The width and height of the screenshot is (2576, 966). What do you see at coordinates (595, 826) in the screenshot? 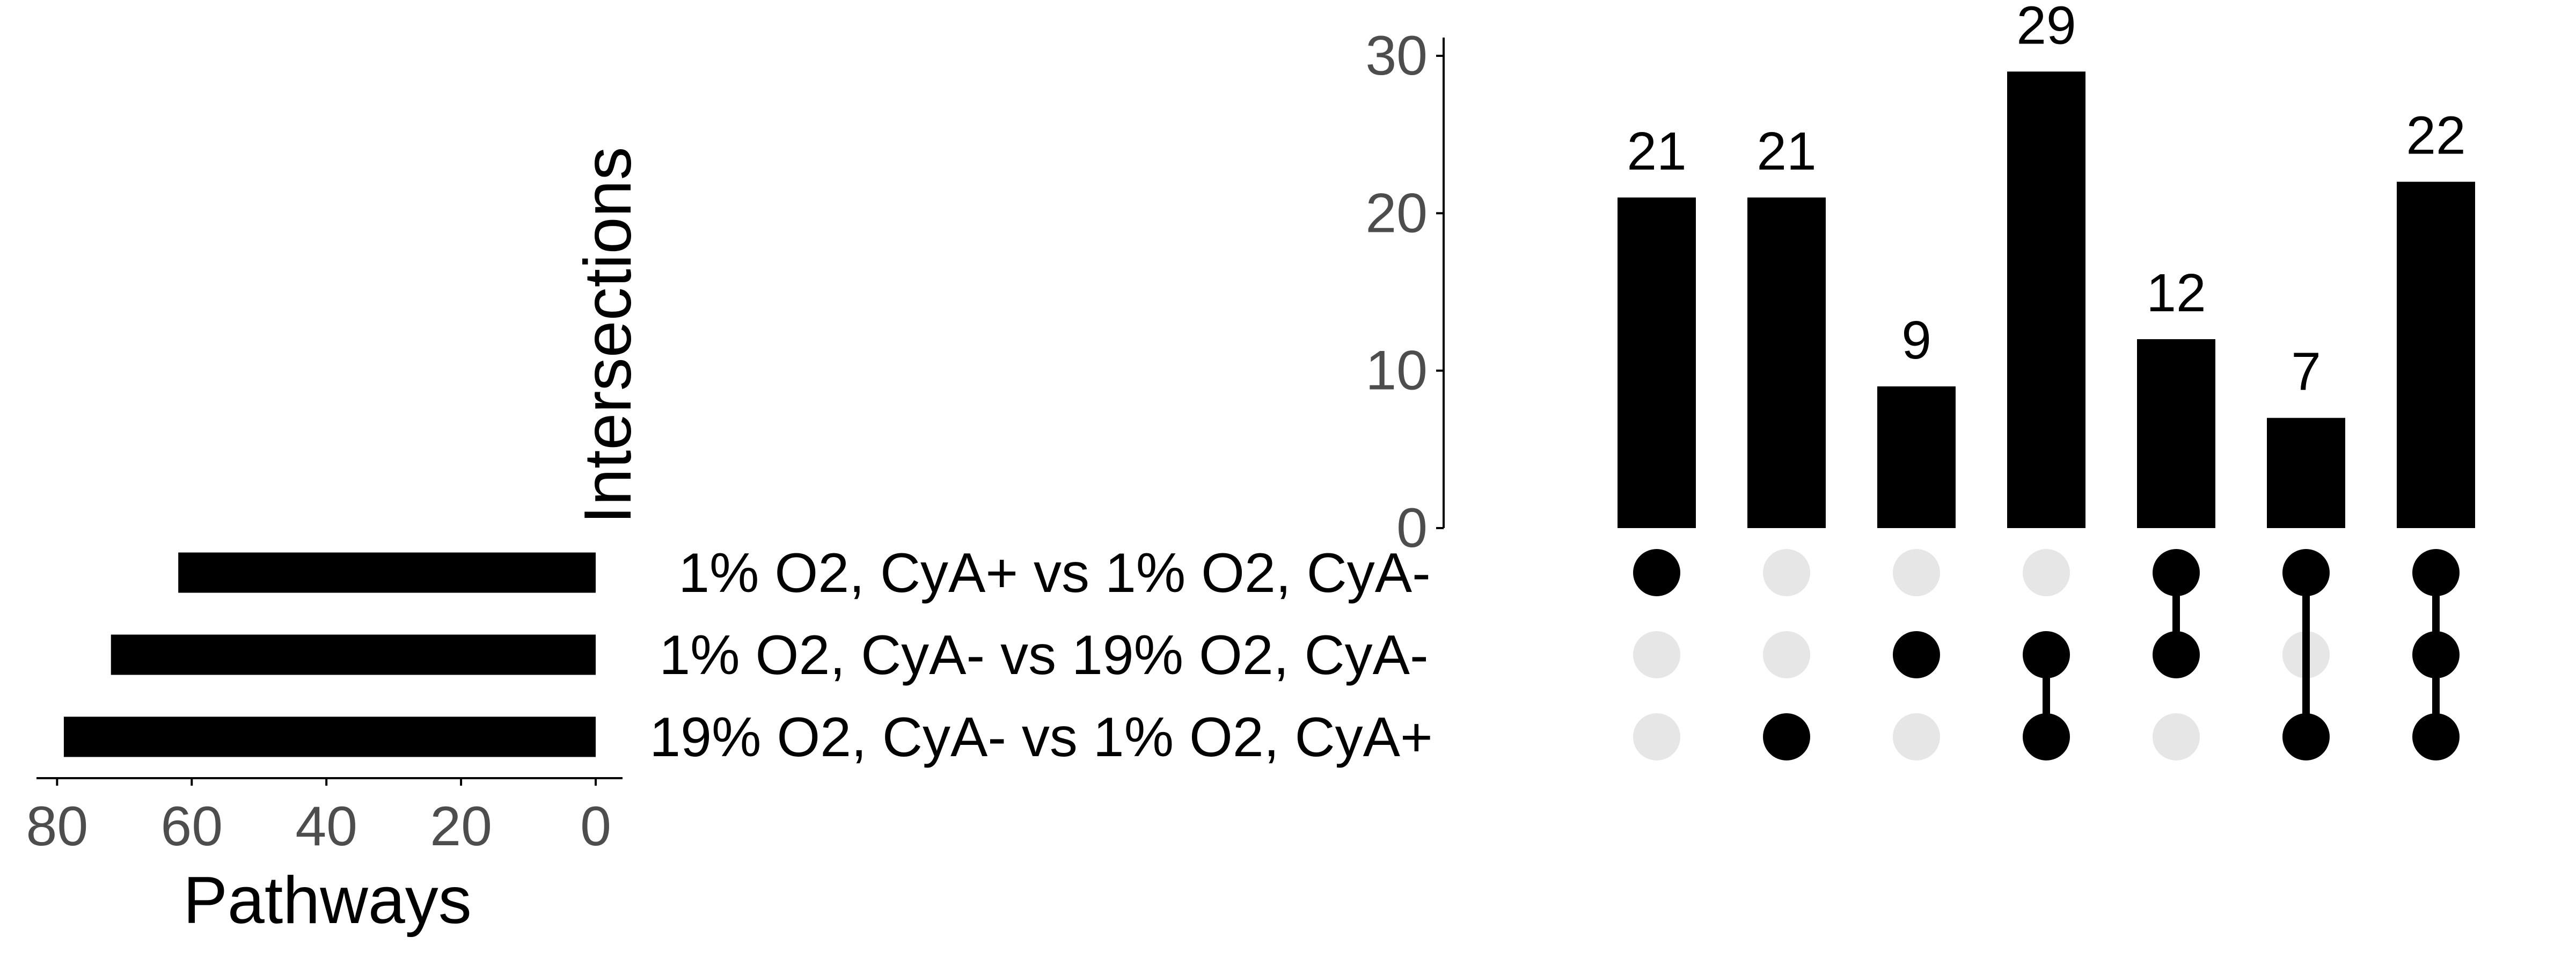
I see `x-tick-label: 0` at bounding box center [595, 826].